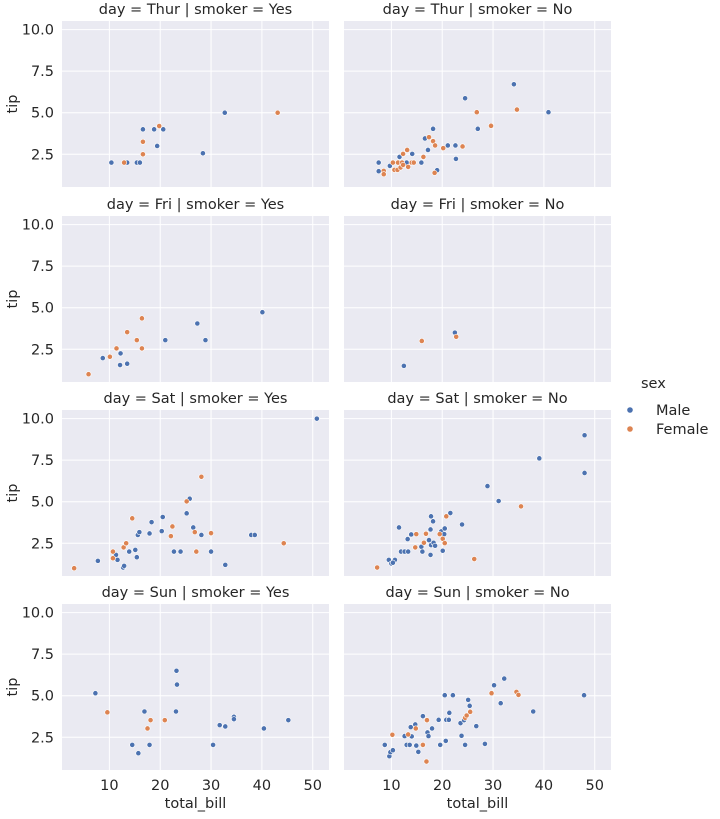 This screenshot has width=720, height=819. Describe the element at coordinates (682, 430) in the screenshot. I see `legend-label-female: Female` at that location.